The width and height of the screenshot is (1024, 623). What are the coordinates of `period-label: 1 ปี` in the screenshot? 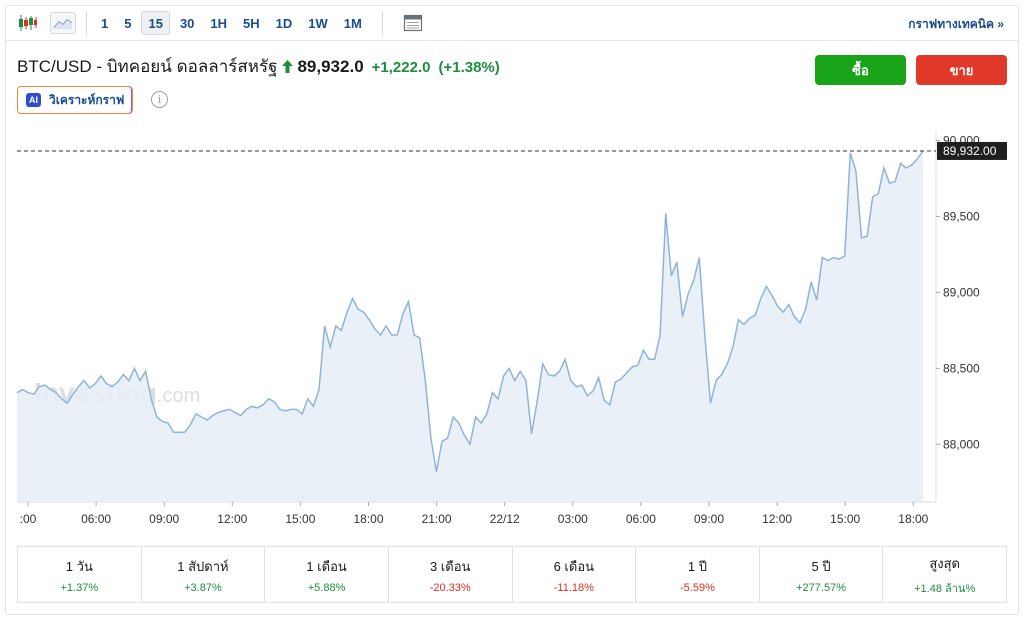 It's located at (697, 566).